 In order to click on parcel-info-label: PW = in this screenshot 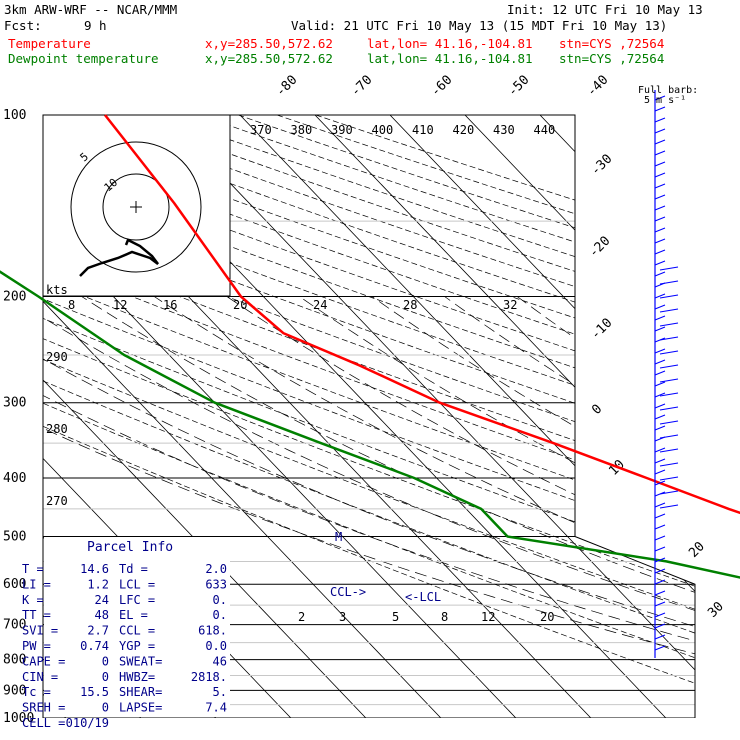, I will do `click(36, 646)`.